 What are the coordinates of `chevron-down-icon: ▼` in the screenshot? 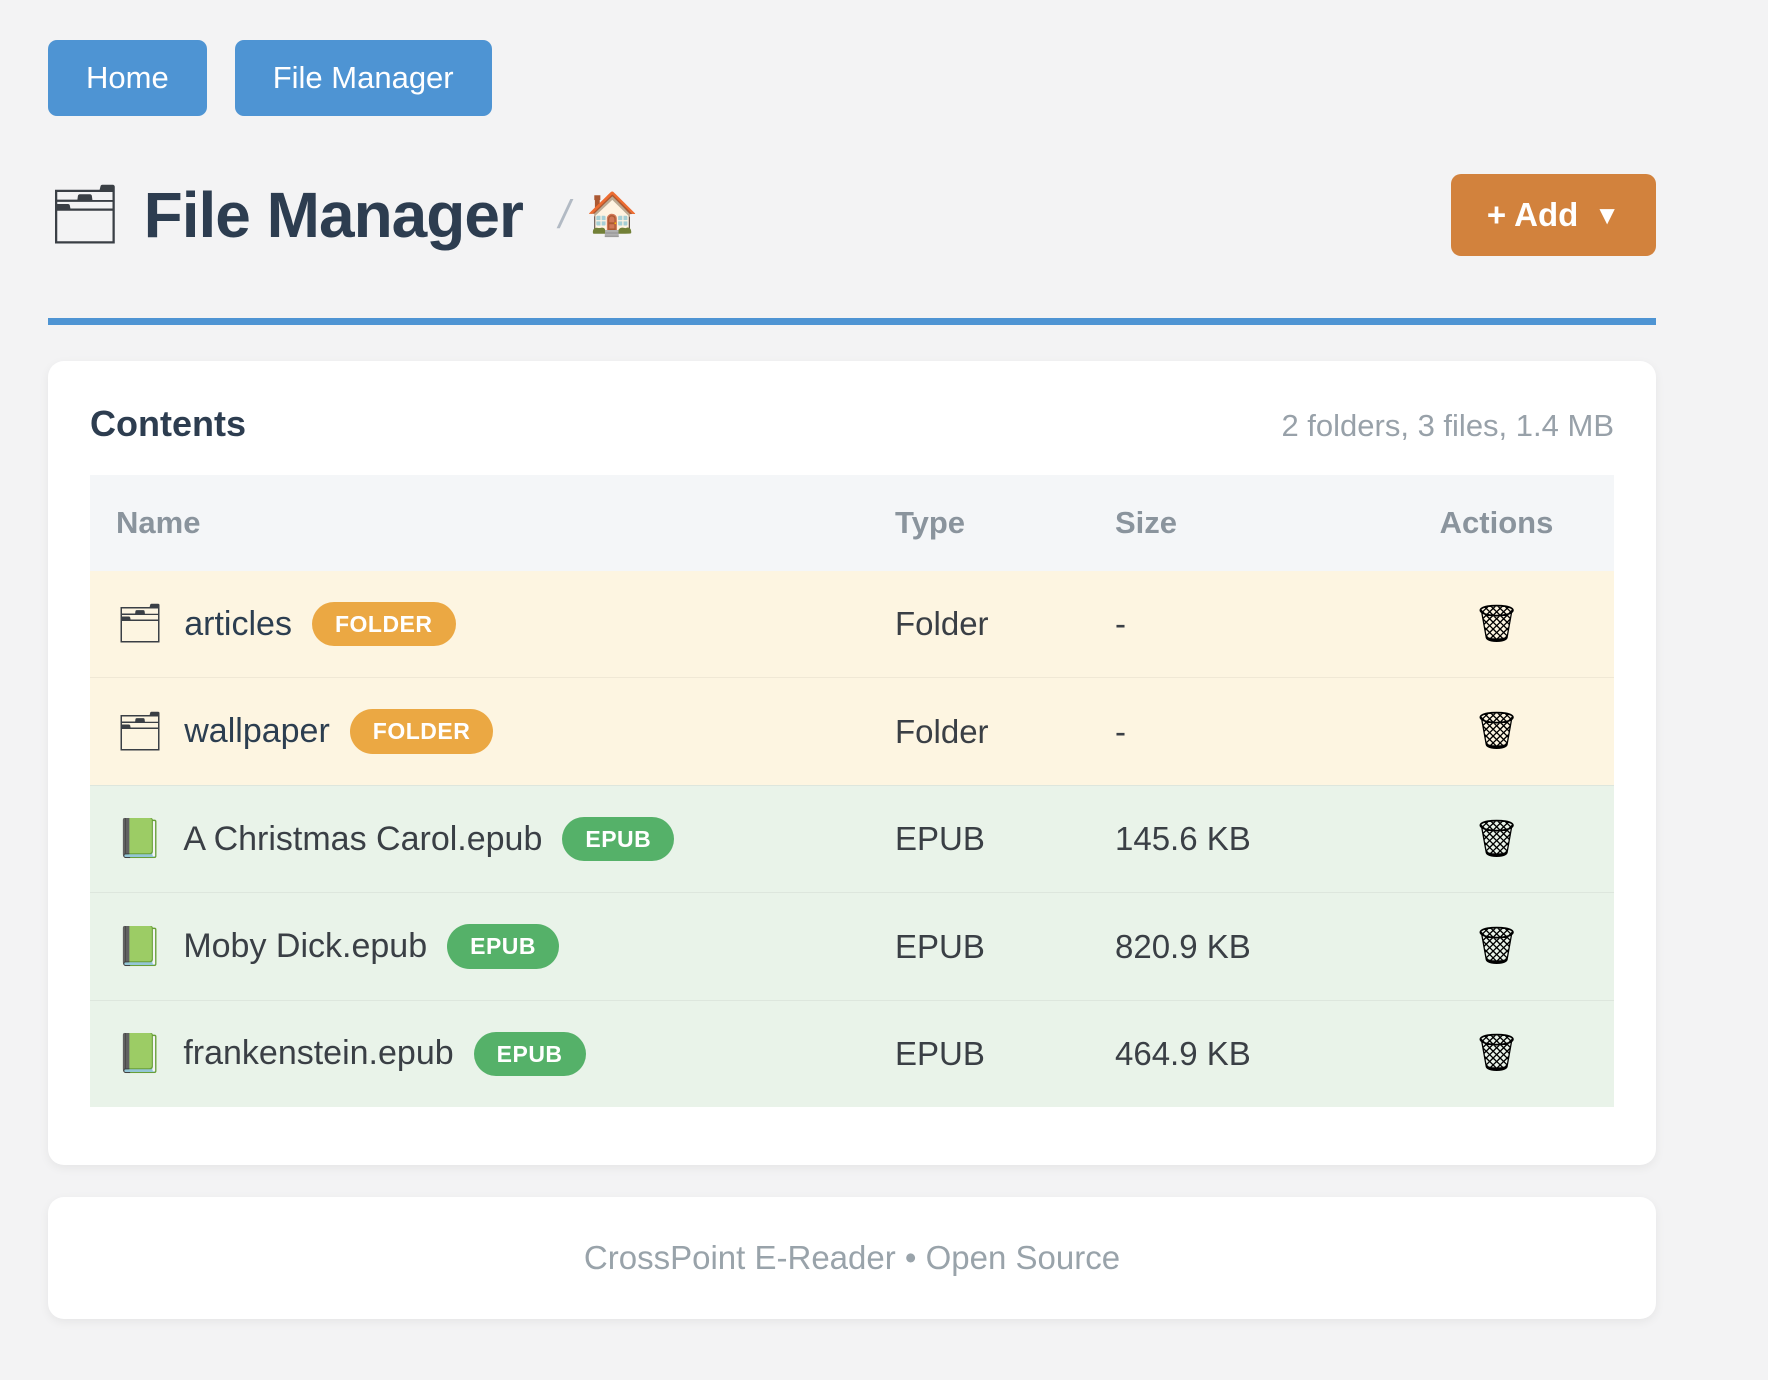 It's located at (1607, 214).